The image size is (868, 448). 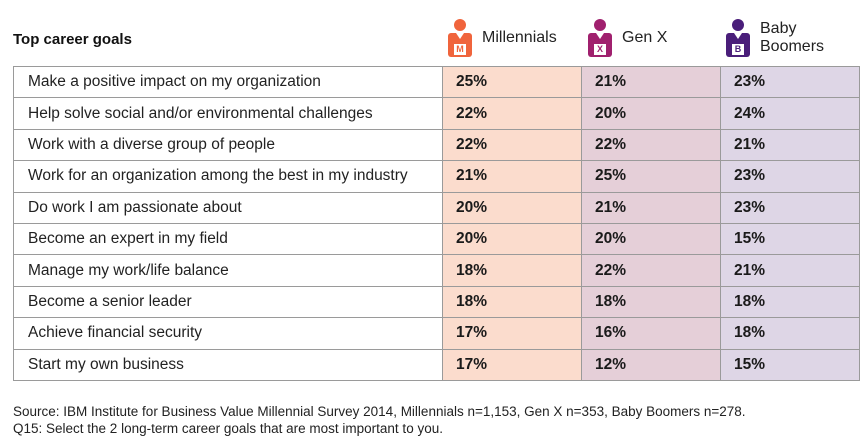 What do you see at coordinates (228, 270) in the screenshot?
I see `goal-label: Manage my work/life balance` at bounding box center [228, 270].